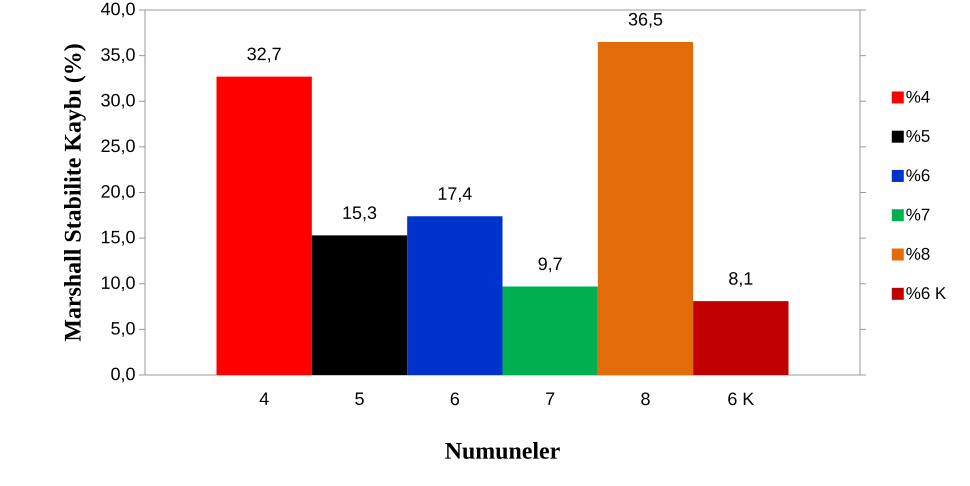 The image size is (970, 486). What do you see at coordinates (918, 175) in the screenshot?
I see `legend-label: %6` at bounding box center [918, 175].